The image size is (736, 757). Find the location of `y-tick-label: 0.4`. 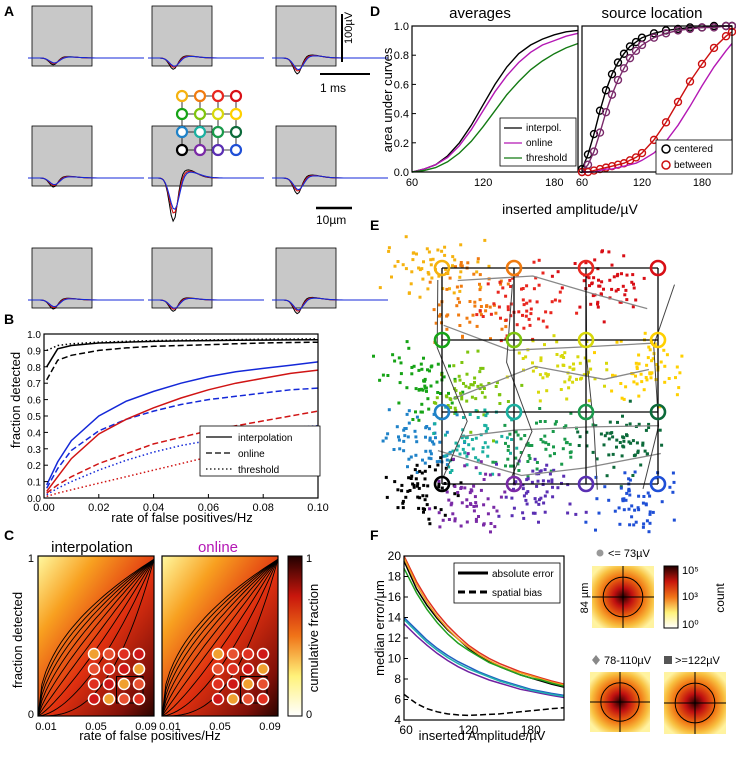

y-tick-label: 0.4 is located at coordinates (34, 433).